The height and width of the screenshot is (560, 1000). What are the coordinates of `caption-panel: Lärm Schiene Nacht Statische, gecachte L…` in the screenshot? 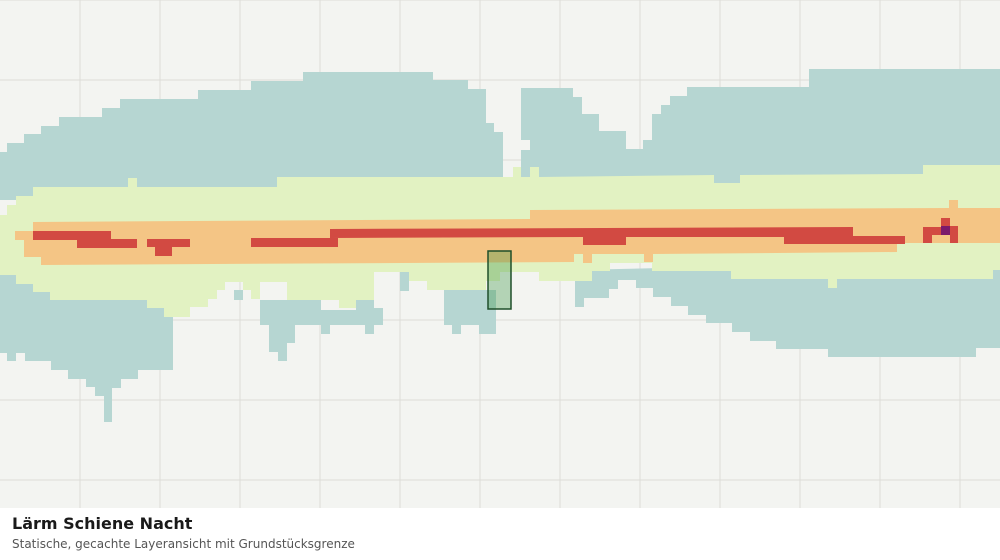 It's located at (500, 534).